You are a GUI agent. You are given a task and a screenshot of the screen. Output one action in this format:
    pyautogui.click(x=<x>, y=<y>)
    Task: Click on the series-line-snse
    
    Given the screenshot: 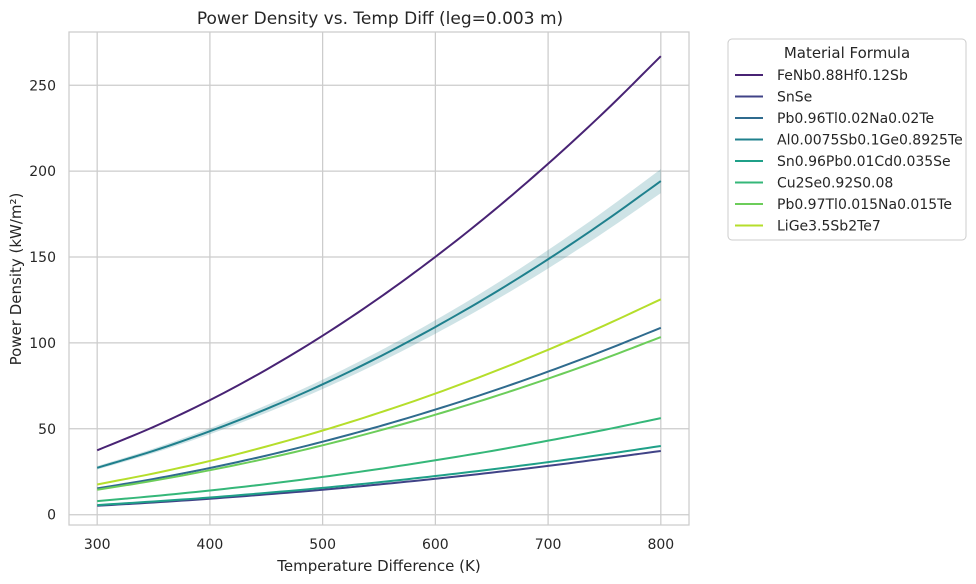 What is the action you would take?
    pyautogui.click(x=379, y=478)
    